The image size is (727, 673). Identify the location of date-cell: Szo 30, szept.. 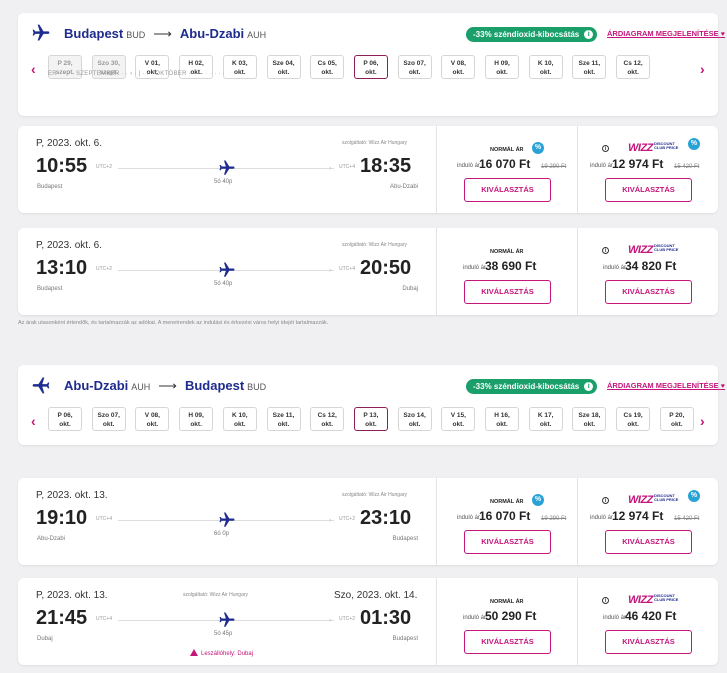
(108, 67).